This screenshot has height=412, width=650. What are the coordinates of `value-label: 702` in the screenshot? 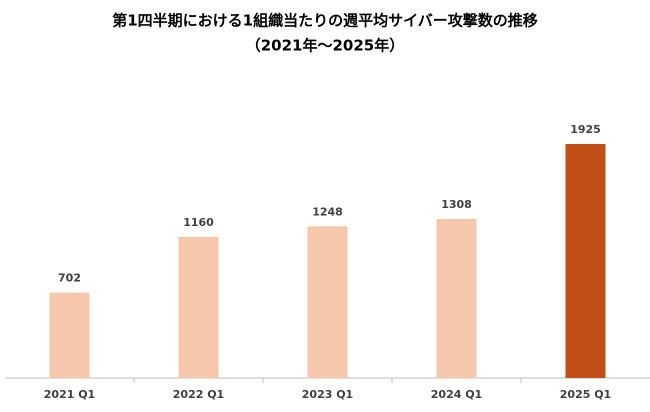 It's located at (69, 278).